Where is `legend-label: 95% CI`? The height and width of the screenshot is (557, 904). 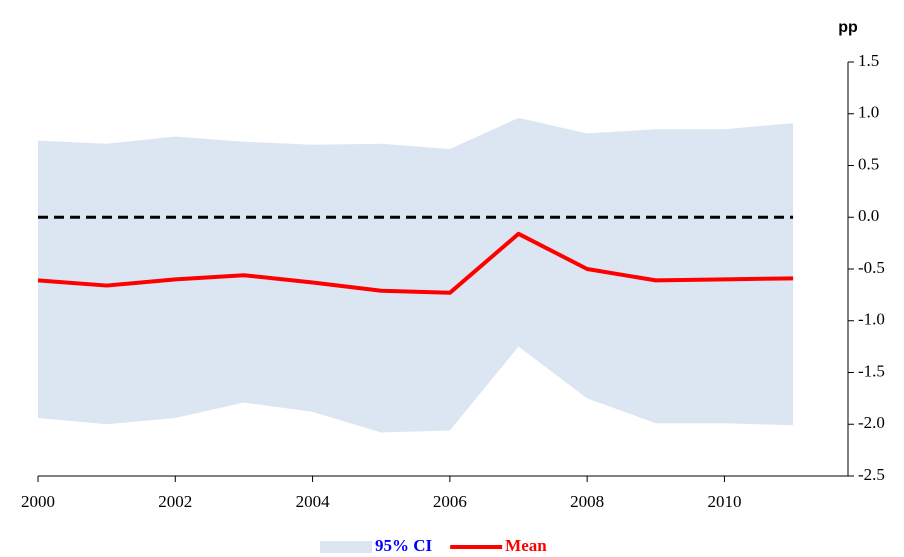
legend-label: 95% CI is located at coordinates (404, 545).